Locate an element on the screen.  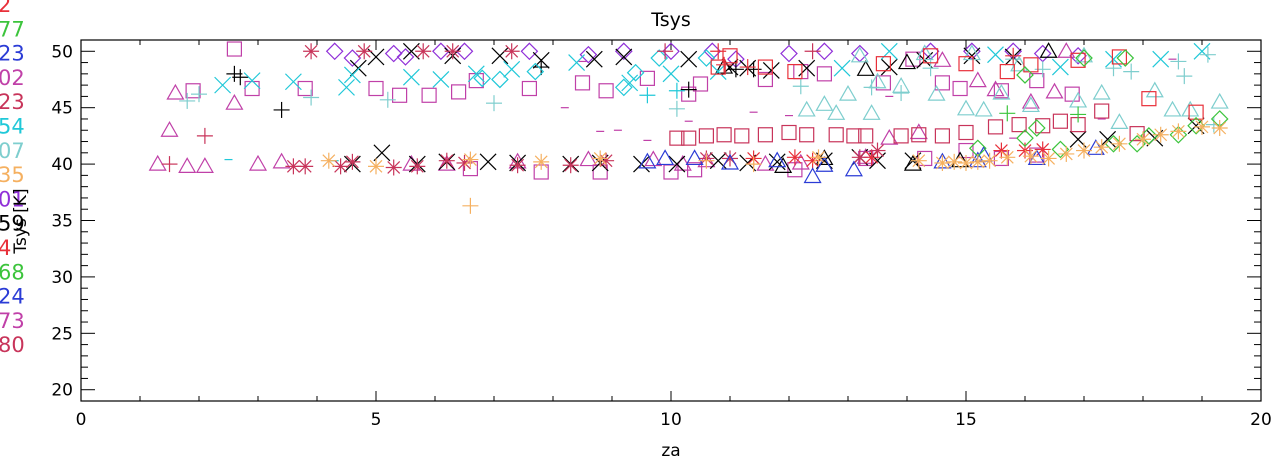
chart-title: Tsys is located at coordinates (670, 20).